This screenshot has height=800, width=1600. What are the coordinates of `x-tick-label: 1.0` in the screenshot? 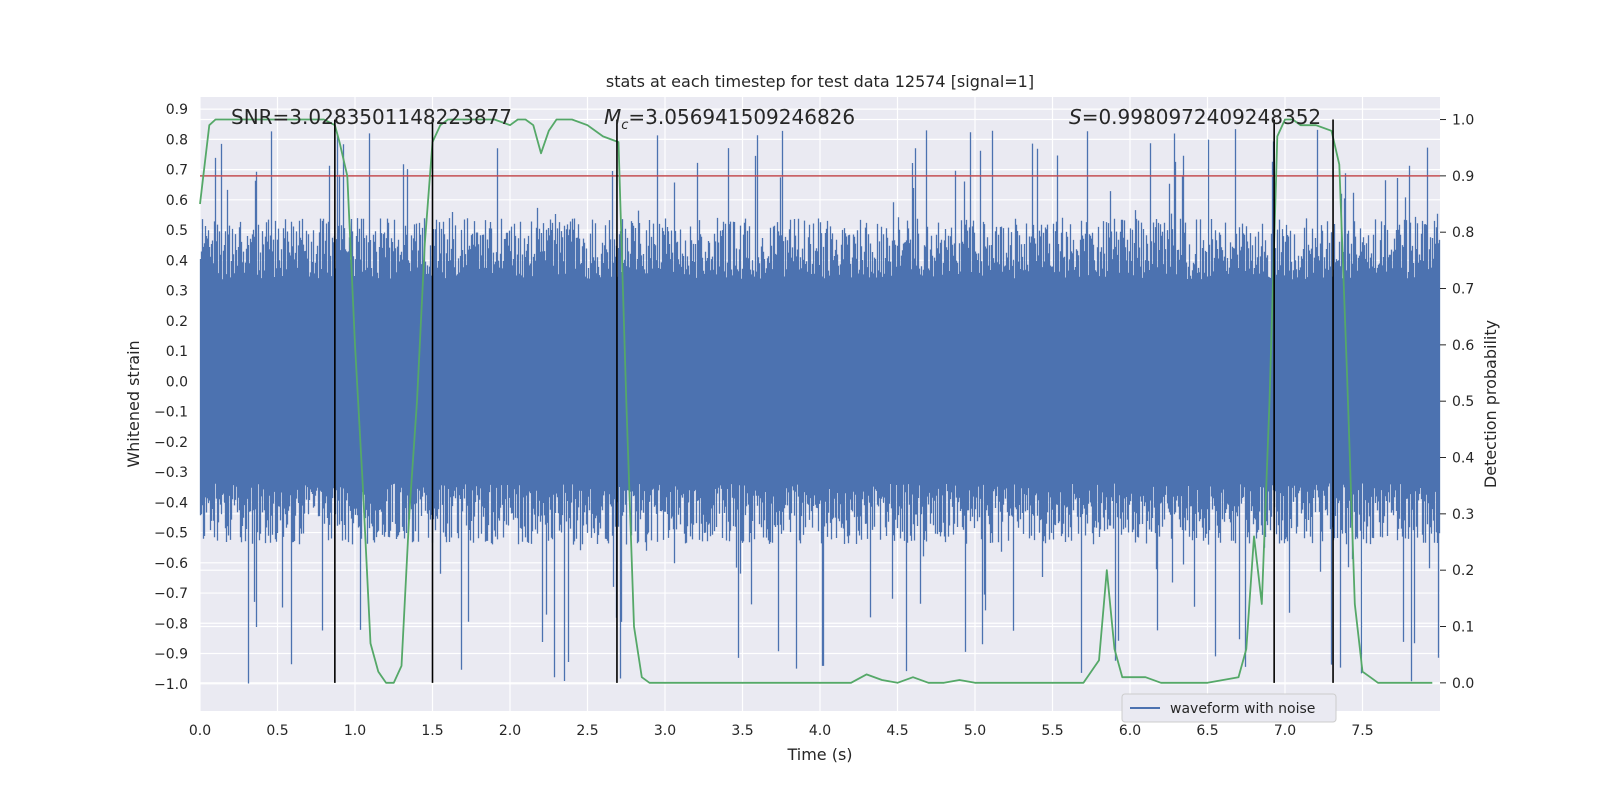 It's located at (355, 731).